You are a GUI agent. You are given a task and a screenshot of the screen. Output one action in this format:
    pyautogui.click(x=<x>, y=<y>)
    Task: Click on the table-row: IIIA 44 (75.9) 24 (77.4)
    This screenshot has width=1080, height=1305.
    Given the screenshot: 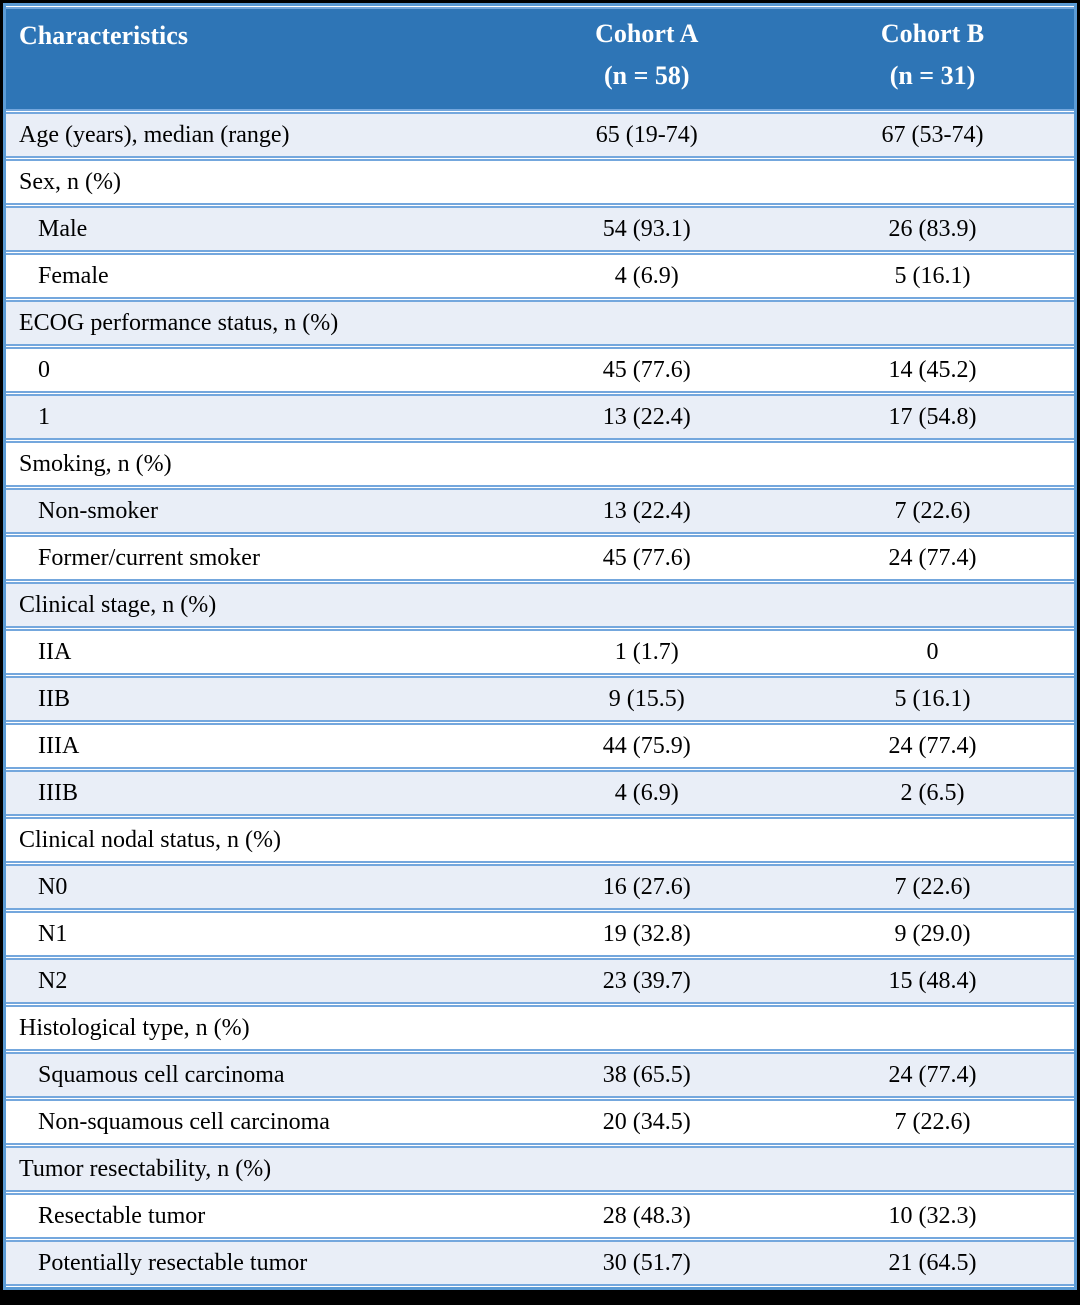 What is the action you would take?
    pyautogui.click(x=540, y=746)
    